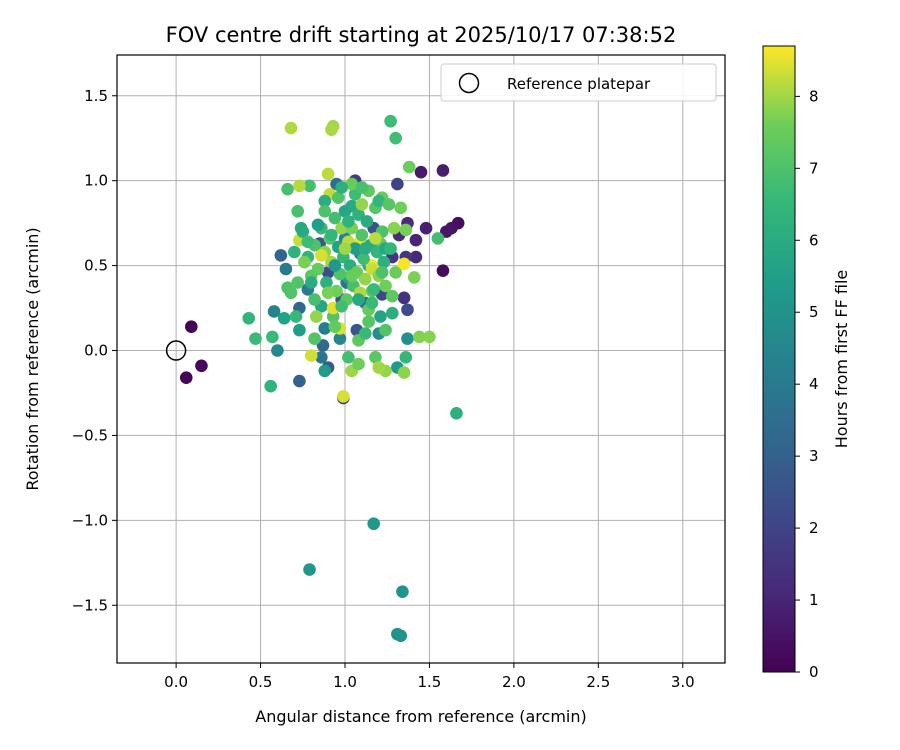 The image size is (900, 750). Describe the element at coordinates (807, 384) in the screenshot. I see `colorbar-ticks: 0 1 2 3 4 5 6 7 8` at that location.